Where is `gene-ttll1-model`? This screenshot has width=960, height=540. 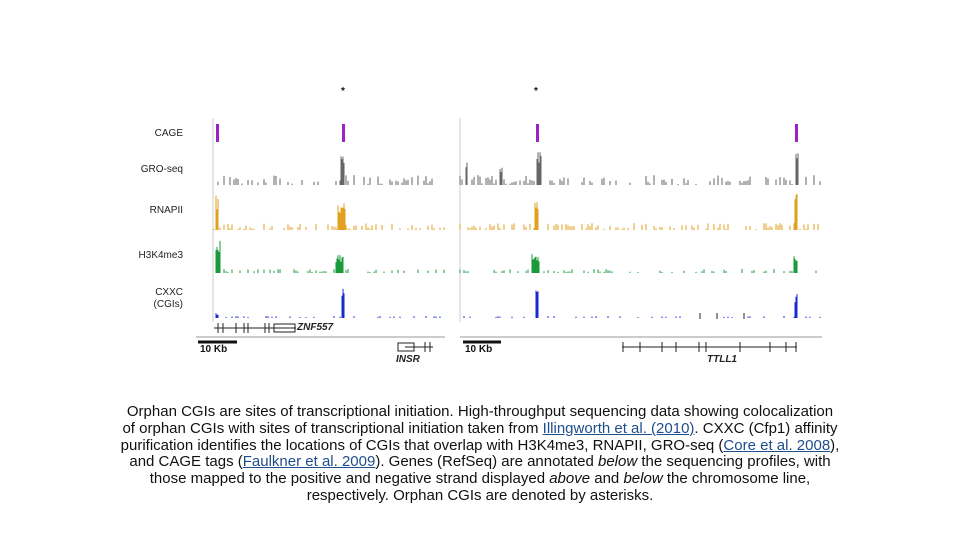 gene-ttll1-model is located at coordinates (709, 347).